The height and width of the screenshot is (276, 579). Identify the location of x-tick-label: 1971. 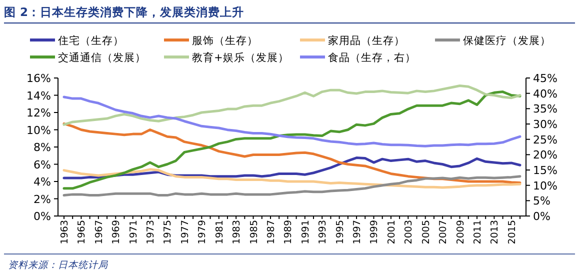
(134, 232).